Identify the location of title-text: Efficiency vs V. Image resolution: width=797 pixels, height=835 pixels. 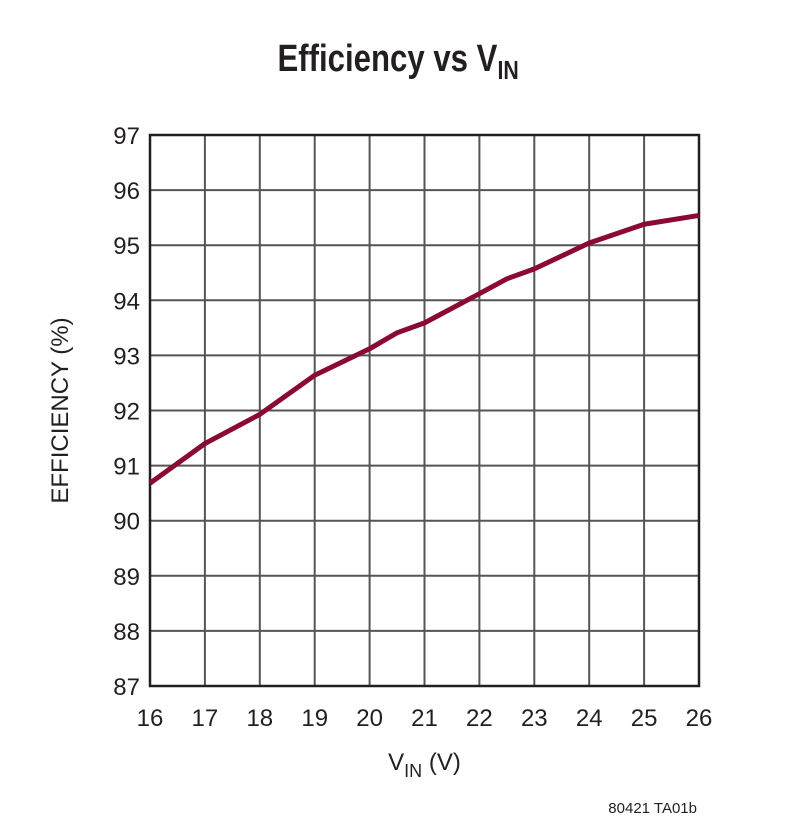
(387, 59).